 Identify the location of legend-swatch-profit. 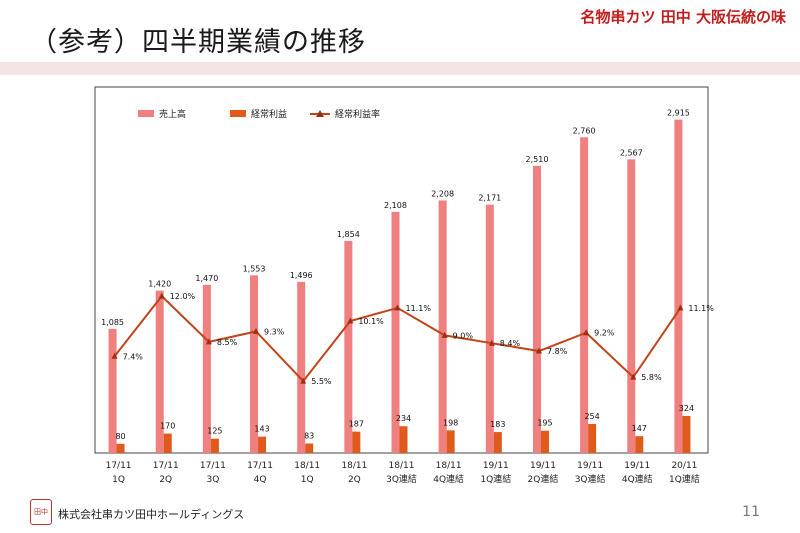
(238, 113).